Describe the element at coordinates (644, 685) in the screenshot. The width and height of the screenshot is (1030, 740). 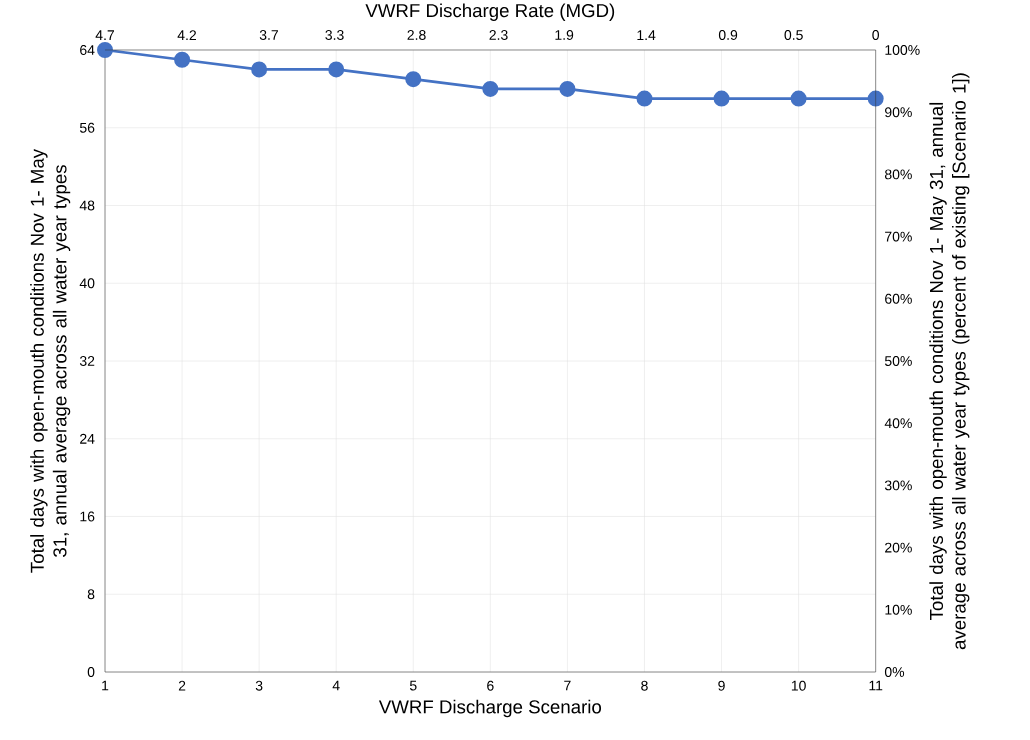
I see `x-tick-label: 8` at that location.